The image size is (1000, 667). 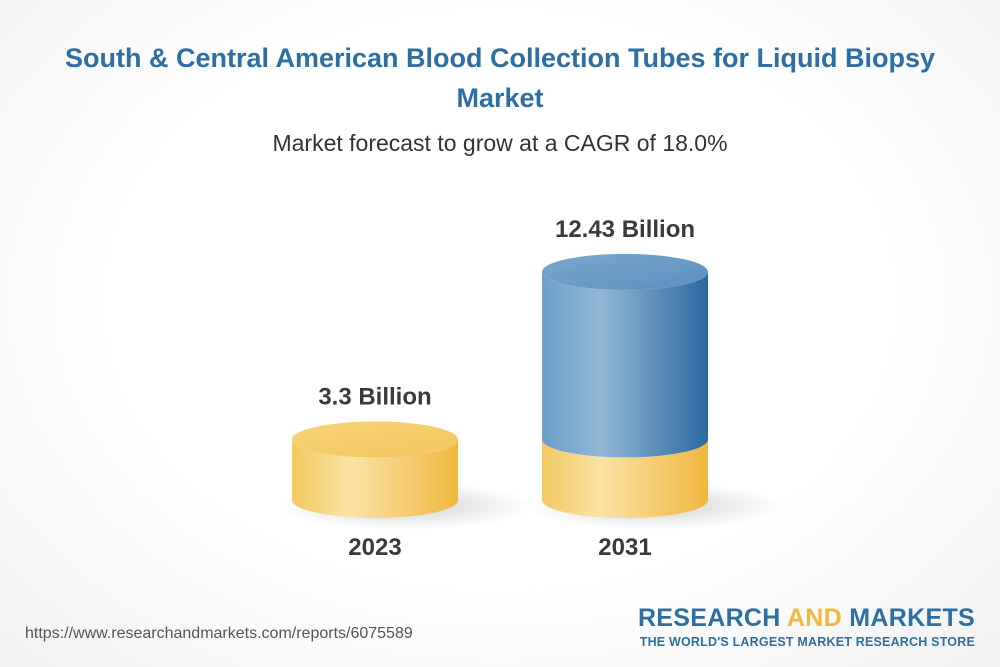 I want to click on bar-2023: 3.3 Billion 2023, so click(x=405, y=472).